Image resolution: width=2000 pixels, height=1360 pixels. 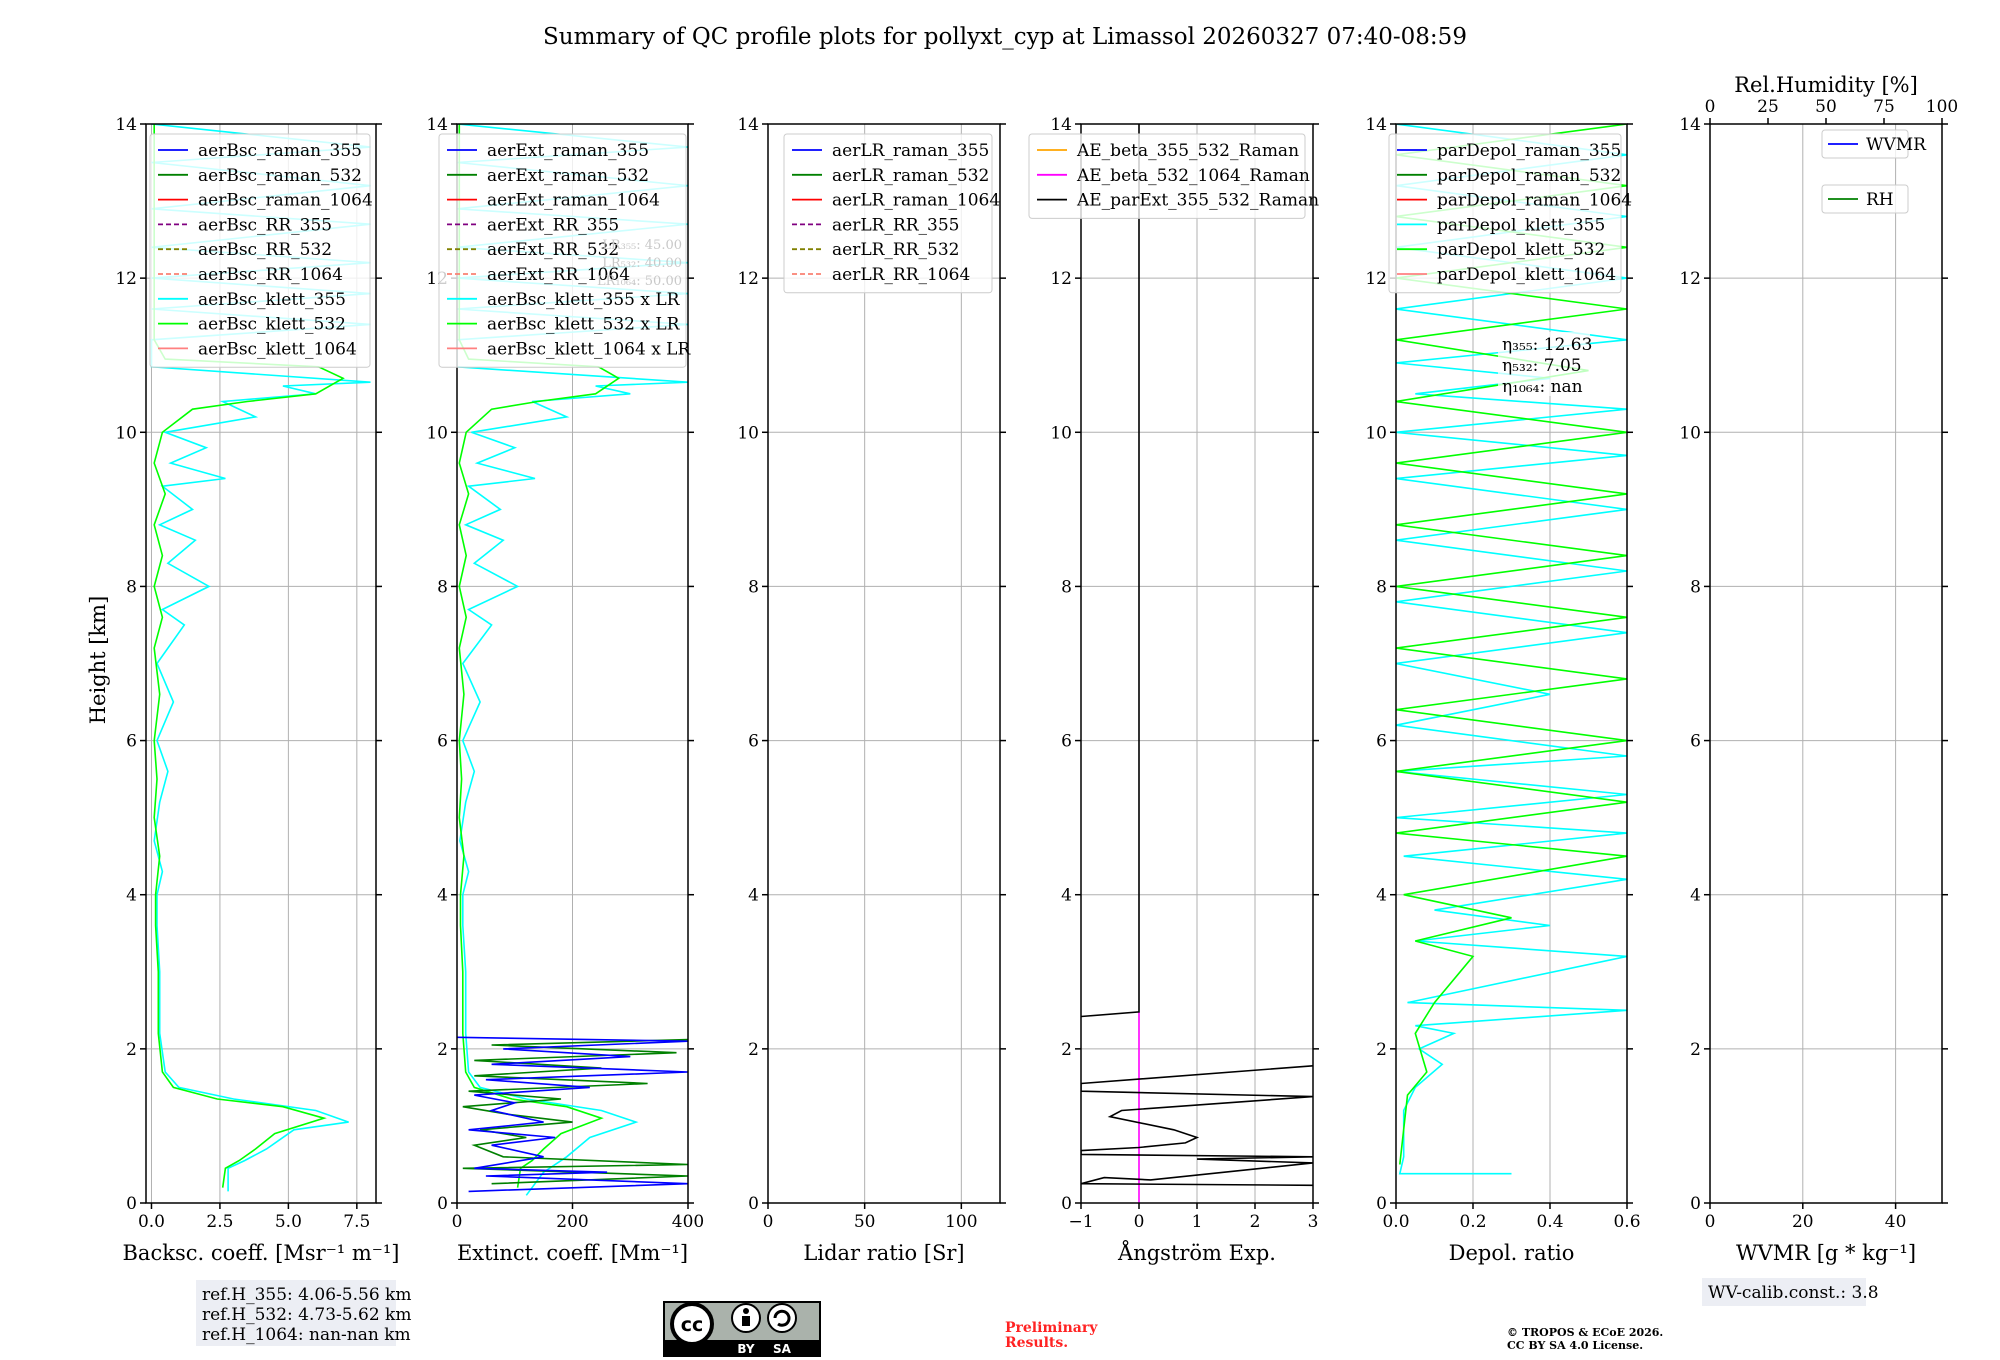 What do you see at coordinates (1197, 1222) in the screenshot?
I see `x-tick-label: 1` at bounding box center [1197, 1222].